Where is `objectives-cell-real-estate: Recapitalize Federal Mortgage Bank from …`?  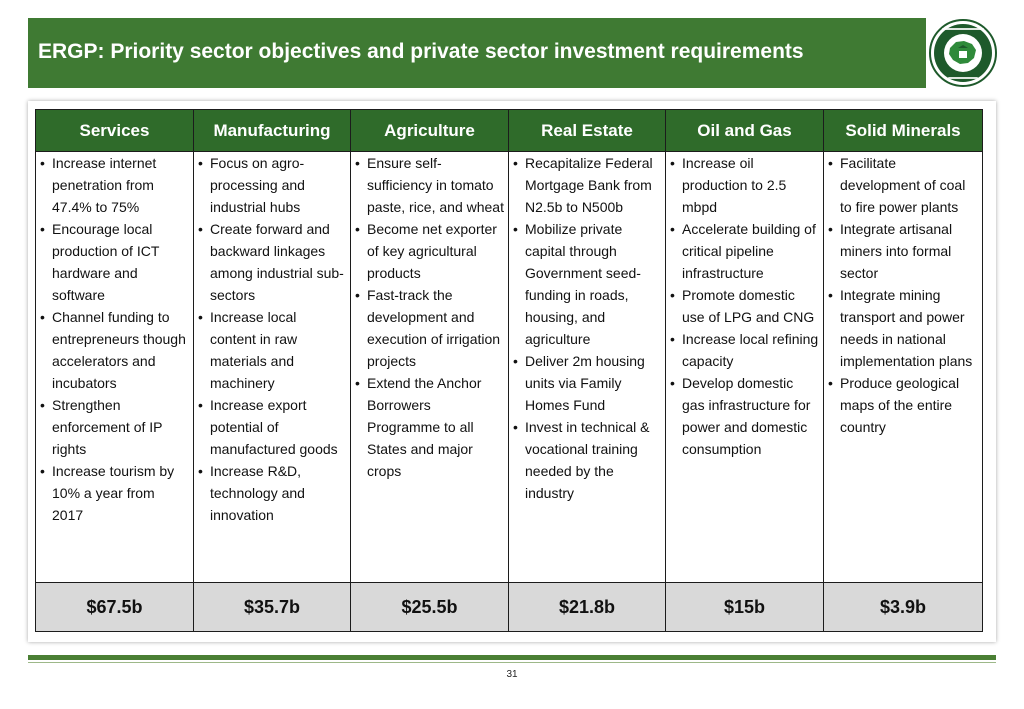 objectives-cell-real-estate: Recapitalize Federal Mortgage Bank from … is located at coordinates (587, 367).